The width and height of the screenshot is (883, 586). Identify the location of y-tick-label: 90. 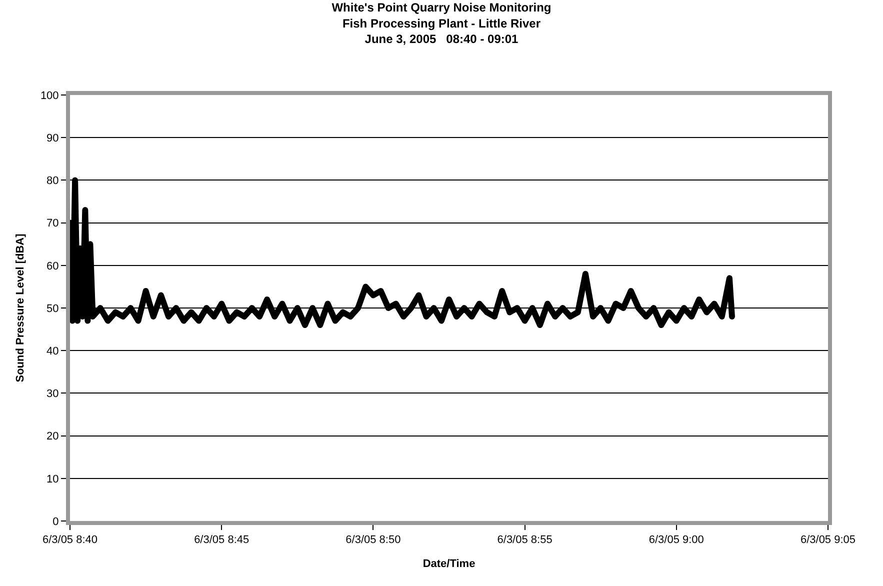
(52, 138).